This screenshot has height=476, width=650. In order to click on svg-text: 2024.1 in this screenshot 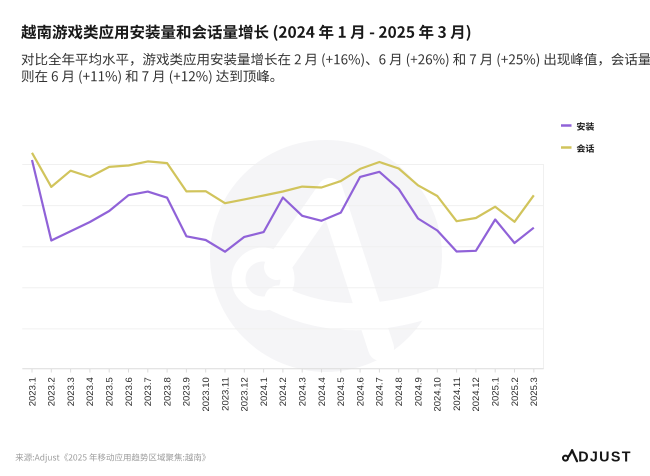, I will do `click(264, 391)`.